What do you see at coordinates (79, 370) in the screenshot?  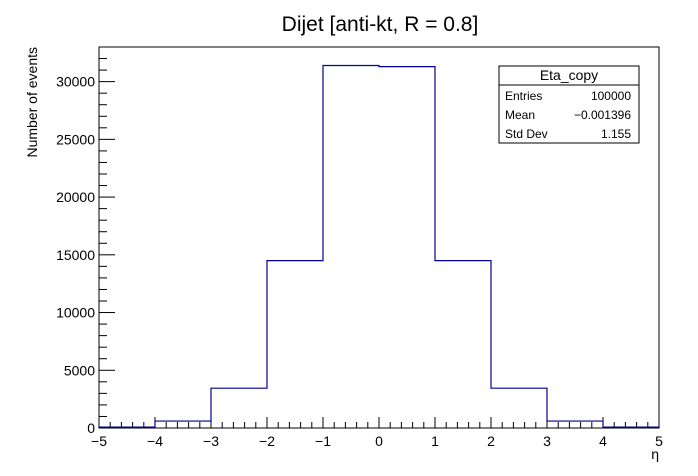 I see `y-tick-label: 5000` at bounding box center [79, 370].